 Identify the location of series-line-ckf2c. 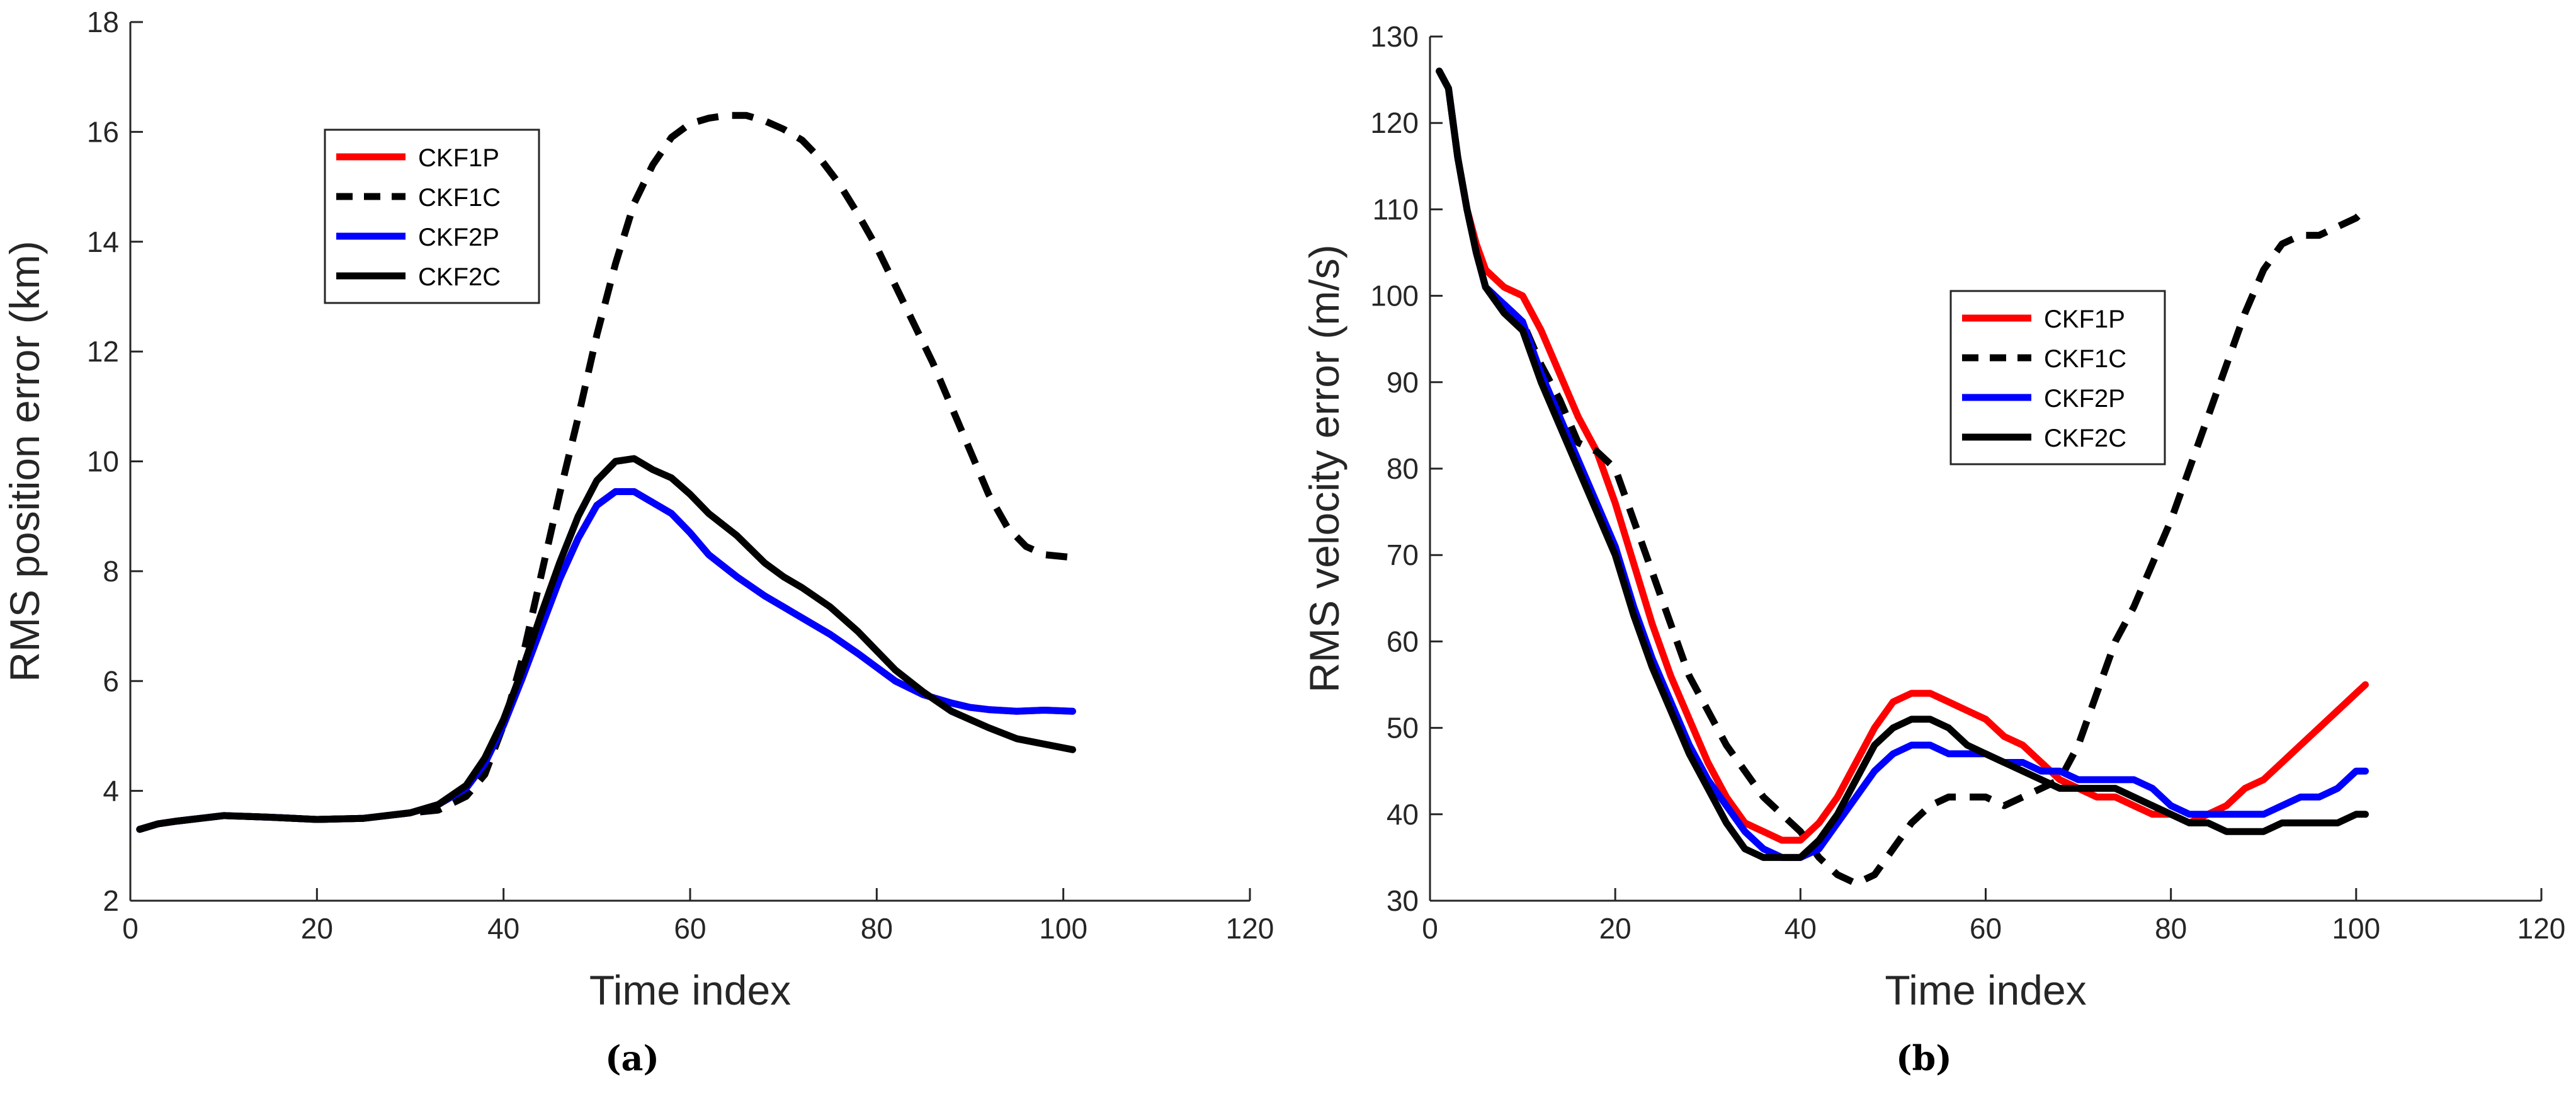
(606, 644).